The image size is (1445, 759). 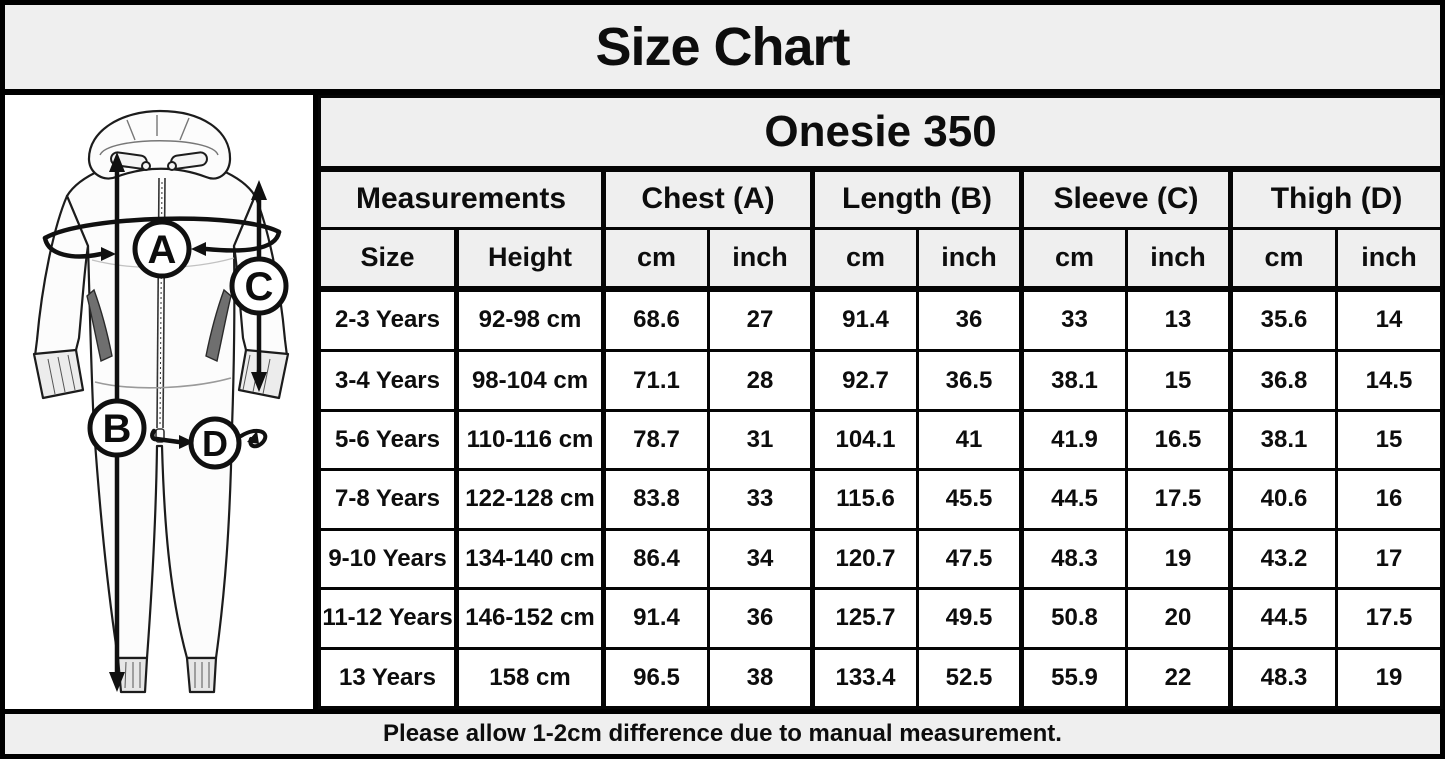 What do you see at coordinates (1178, 677) in the screenshot?
I see `table-cell: 22` at bounding box center [1178, 677].